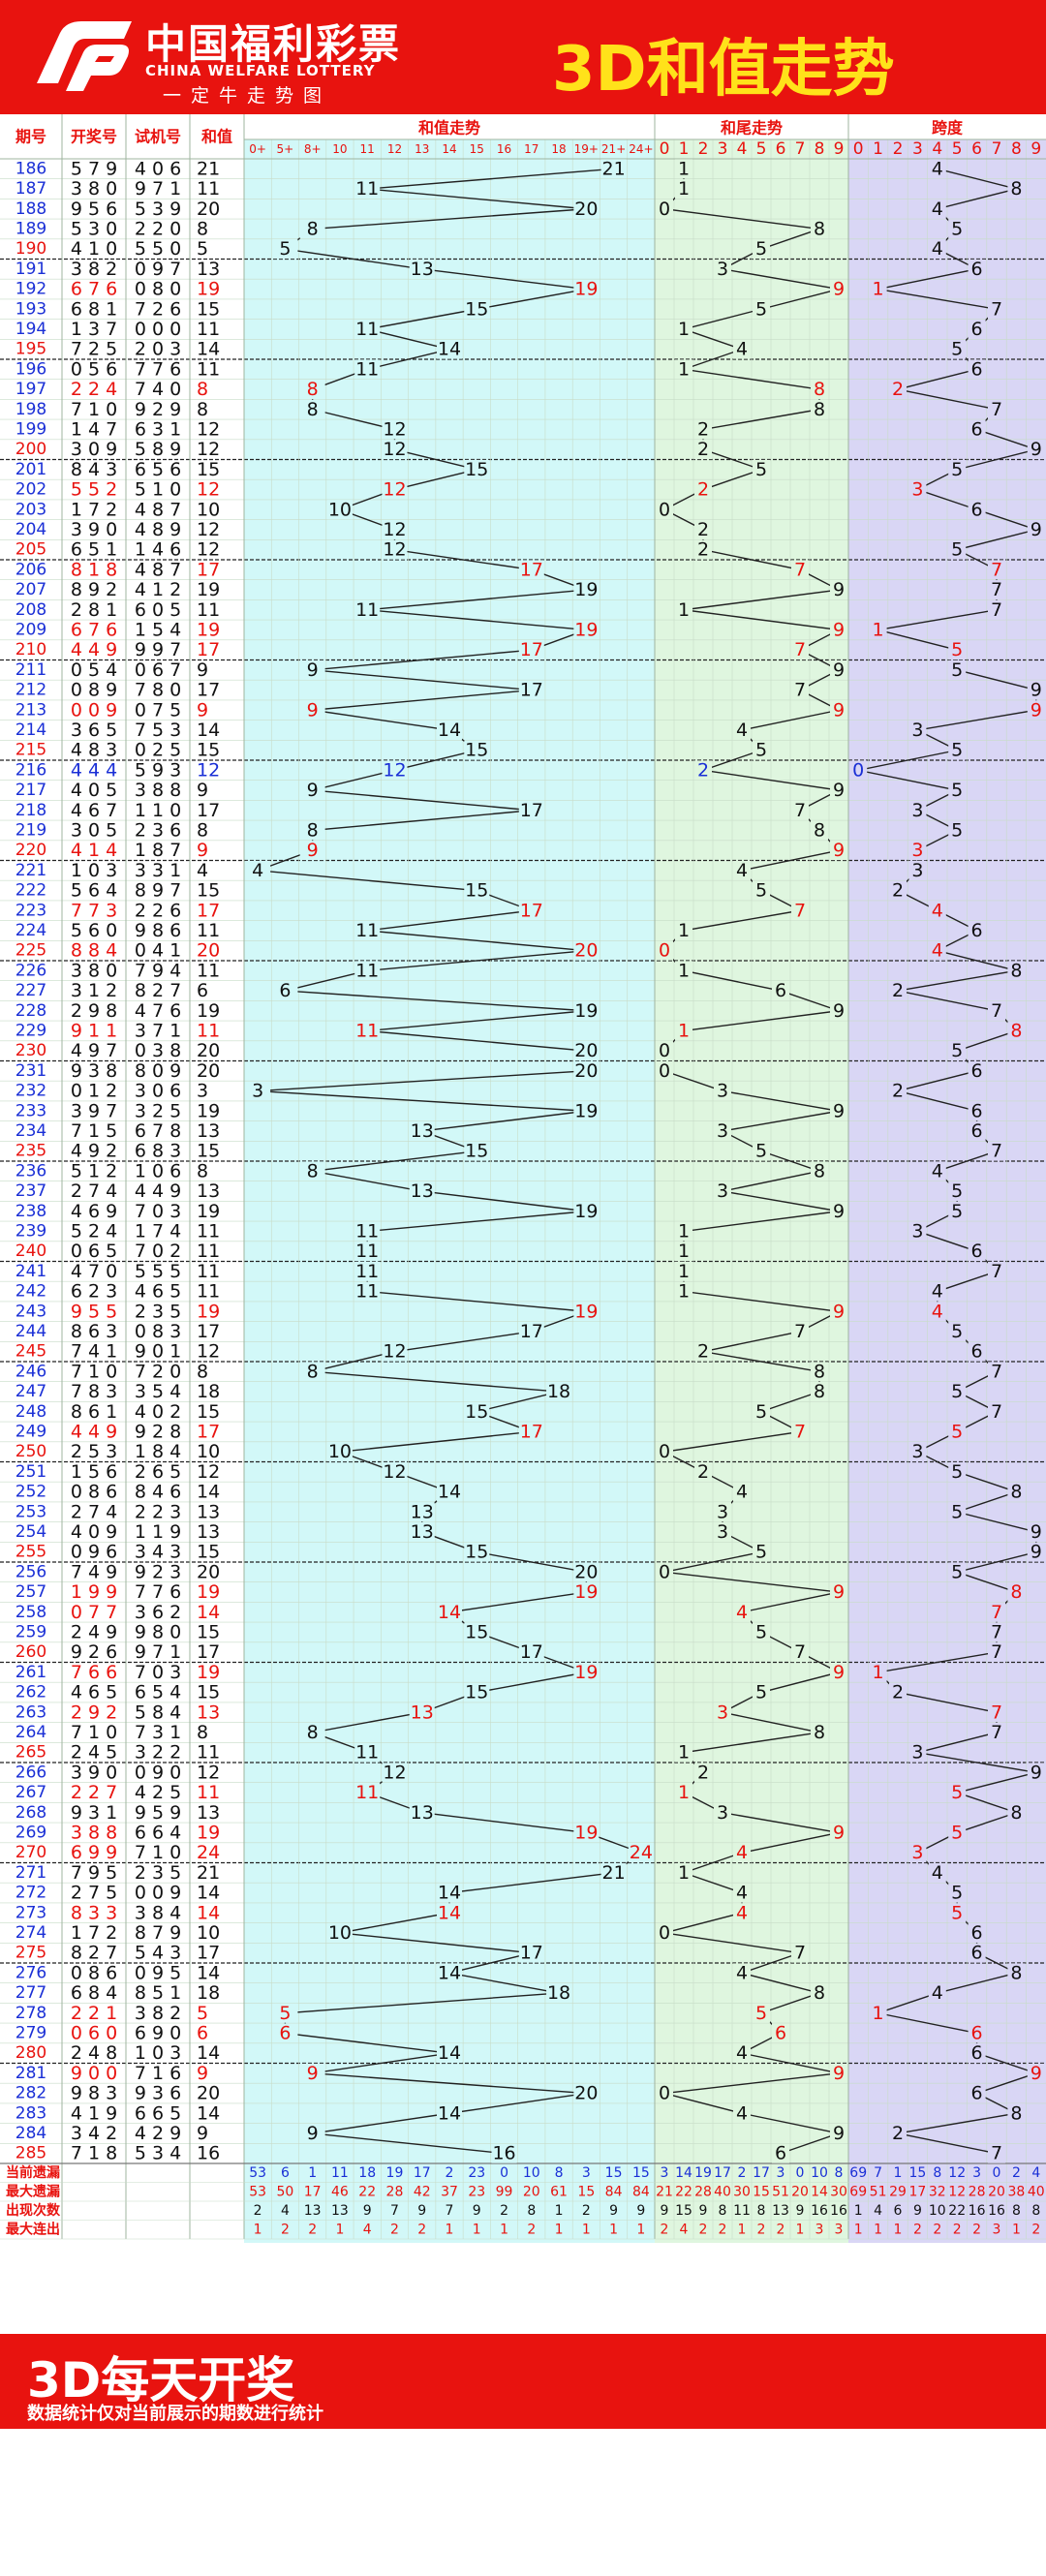 This screenshot has width=1046, height=2576. Describe the element at coordinates (30, 710) in the screenshot. I see `period-cell: 213` at that location.